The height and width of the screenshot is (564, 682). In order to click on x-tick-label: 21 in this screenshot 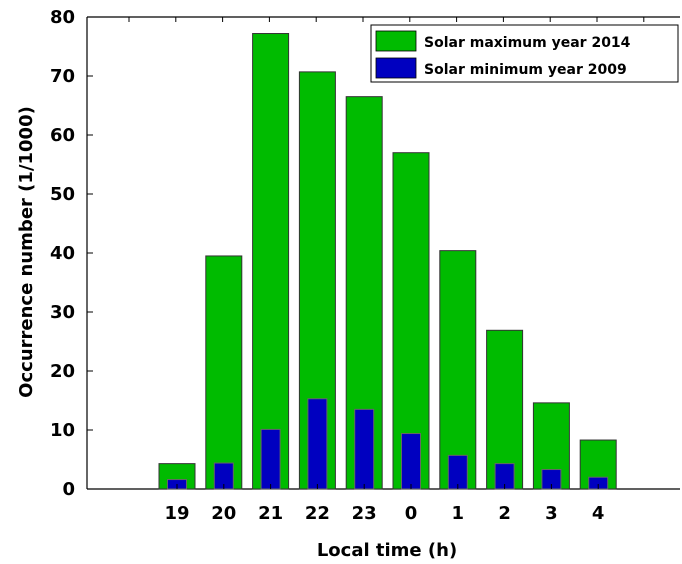, I will do `click(270, 513)`.